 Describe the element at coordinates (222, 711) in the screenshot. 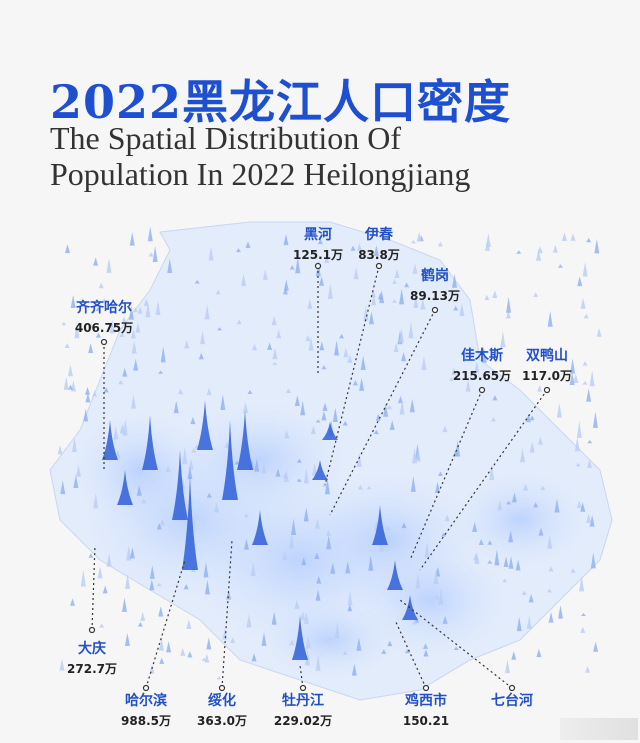

I see `city-label-suihua: 绥化 363.0万` at that location.